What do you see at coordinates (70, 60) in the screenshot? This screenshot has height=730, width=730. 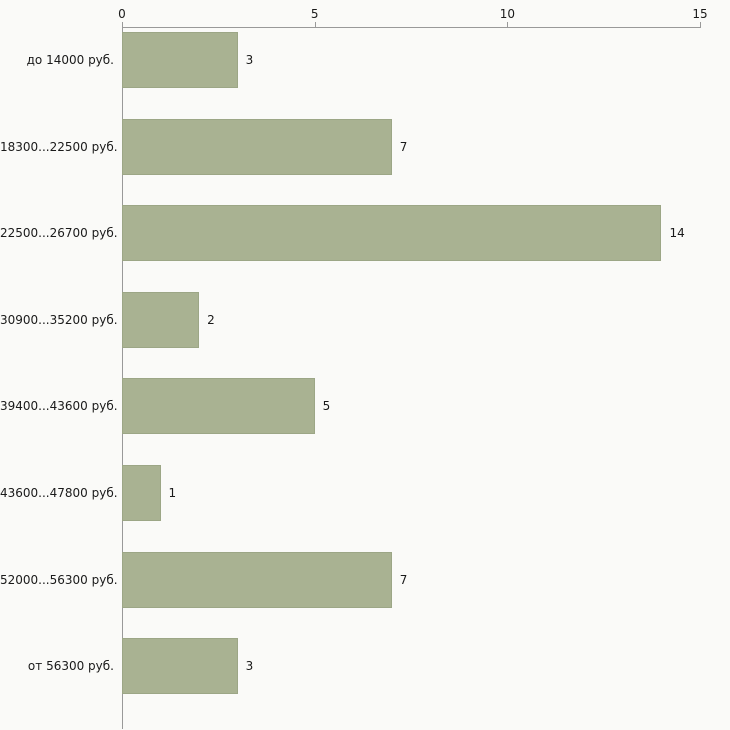 I see `category-label: до 14000 руб.` at bounding box center [70, 60].